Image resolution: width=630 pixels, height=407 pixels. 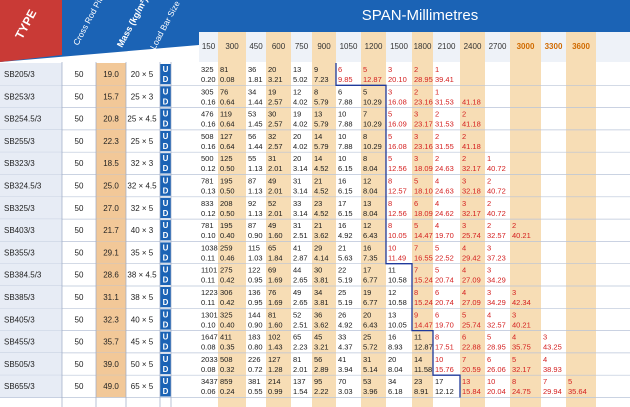 What do you see at coordinates (275, 257) in the screenshot?
I see `d-value: 1.84` at bounding box center [275, 257].